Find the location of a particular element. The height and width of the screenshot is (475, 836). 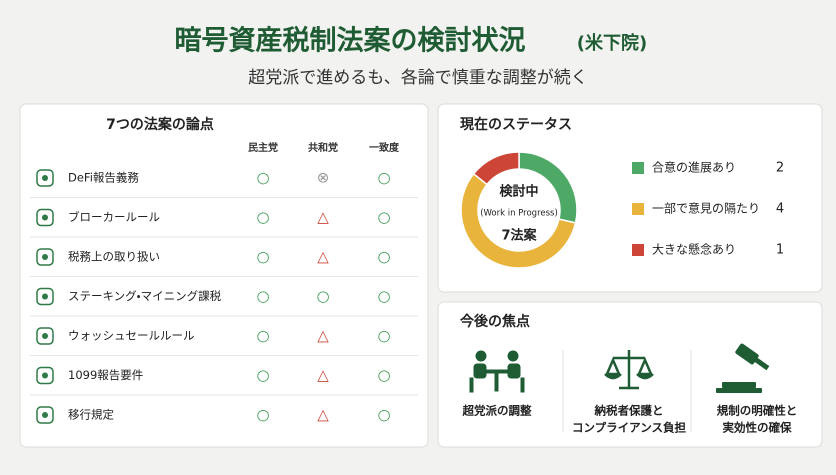

row-label: 移行規定 is located at coordinates (91, 415).